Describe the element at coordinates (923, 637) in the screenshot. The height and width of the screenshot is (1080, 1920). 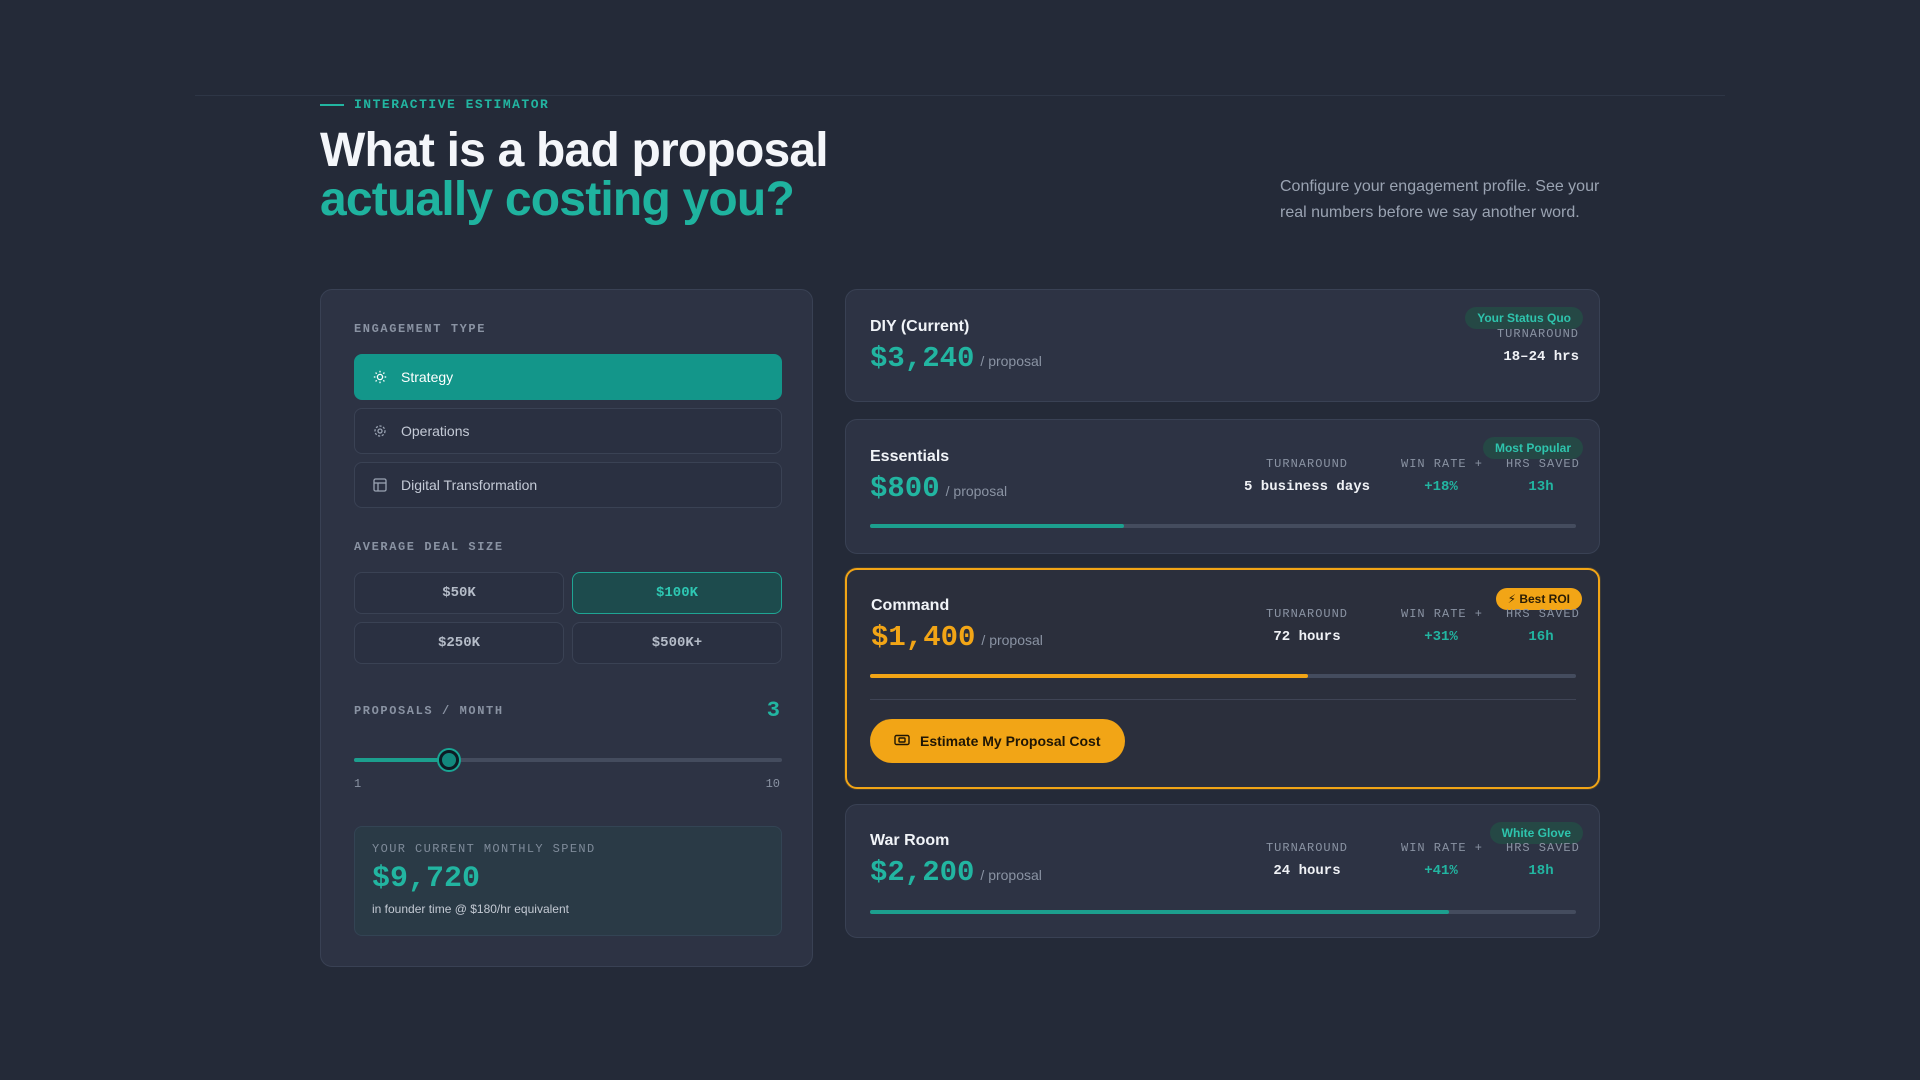
I see `tier-price-value: $1,400` at that location.